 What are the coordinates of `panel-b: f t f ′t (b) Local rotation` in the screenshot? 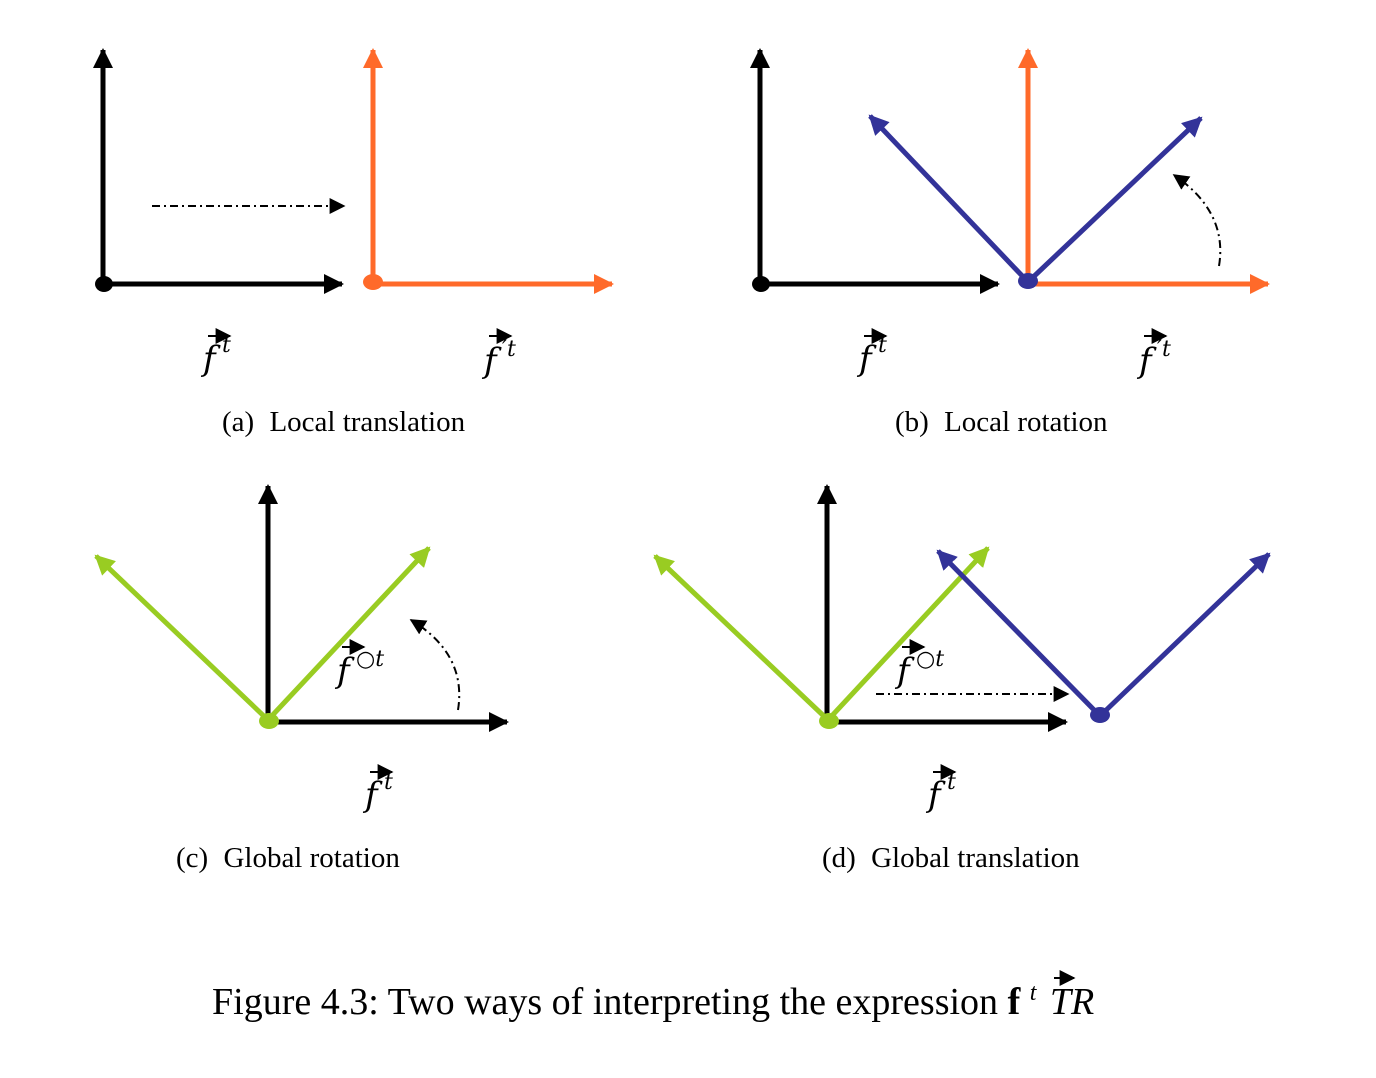 It's located at (1010, 243).